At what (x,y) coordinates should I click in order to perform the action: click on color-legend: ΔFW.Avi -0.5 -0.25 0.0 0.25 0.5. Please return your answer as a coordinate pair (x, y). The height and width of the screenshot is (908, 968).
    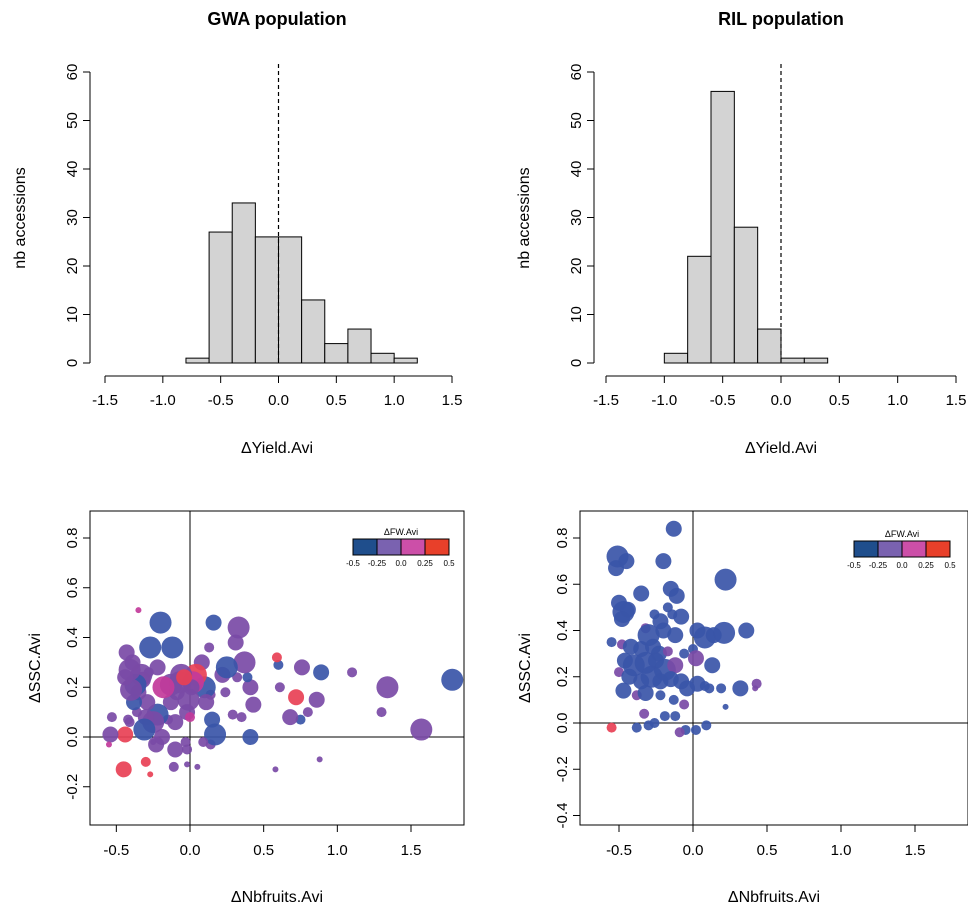
    Looking at the image, I should click on (901, 549).